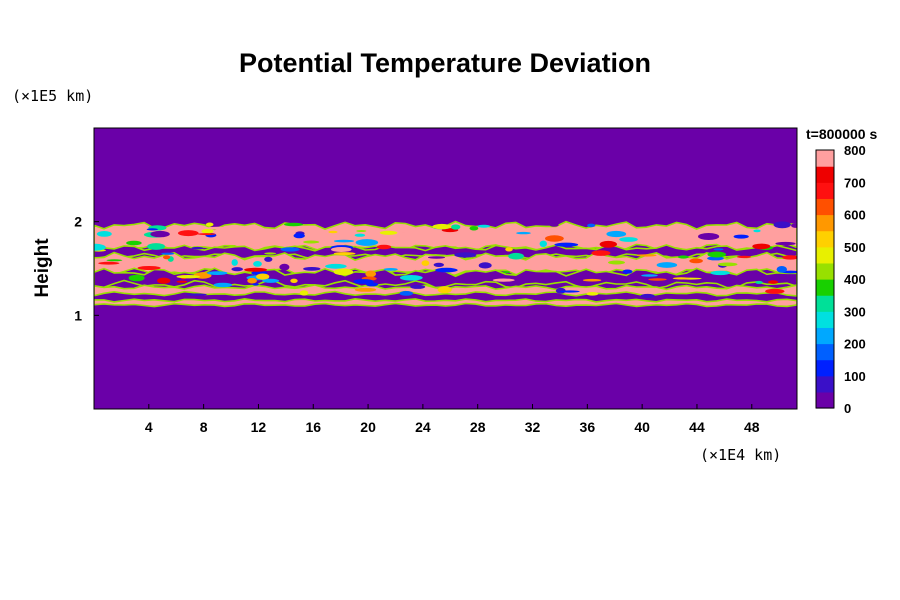 The image size is (900, 600). Describe the element at coordinates (86, 268) in the screenshot. I see `y-axis-ticks: 12` at that location.